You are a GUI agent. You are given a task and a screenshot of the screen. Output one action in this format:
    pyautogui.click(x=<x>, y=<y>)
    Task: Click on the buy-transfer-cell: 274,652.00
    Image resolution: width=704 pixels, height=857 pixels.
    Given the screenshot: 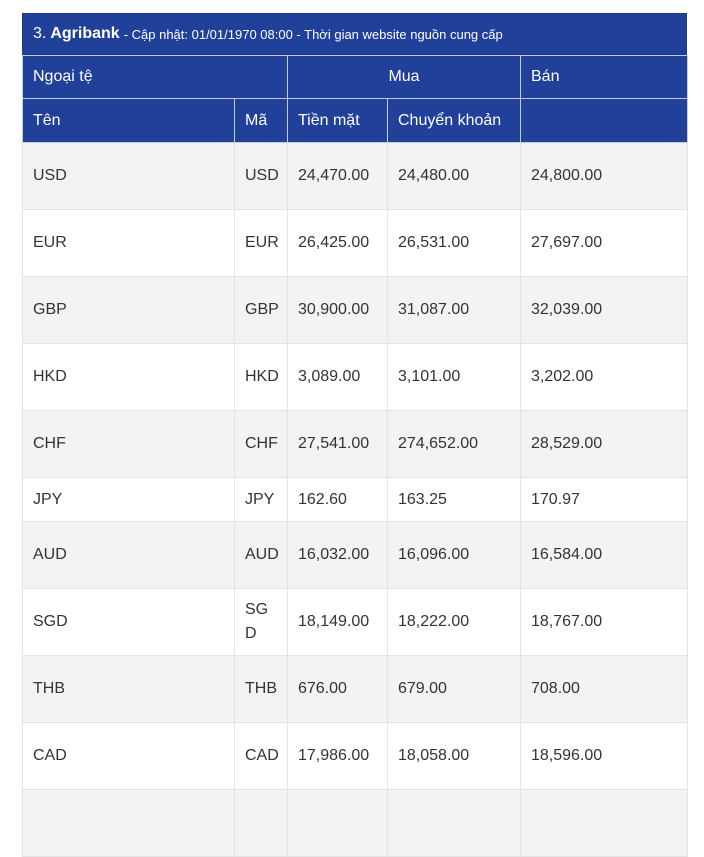 What is the action you would take?
    pyautogui.click(x=454, y=444)
    